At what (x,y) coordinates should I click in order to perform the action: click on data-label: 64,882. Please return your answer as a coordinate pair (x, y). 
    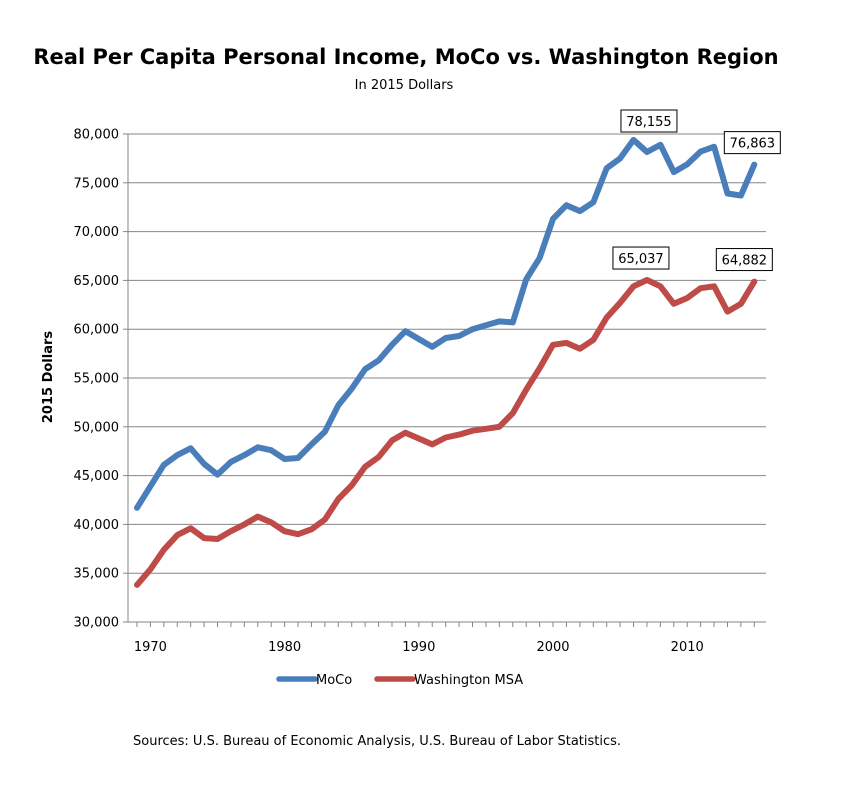
    Looking at the image, I should click on (745, 261).